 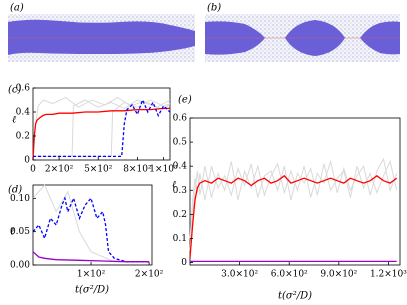 What do you see at coordinates (20, 199) in the screenshot?
I see `y-tick-label: 0.10` at bounding box center [20, 199].